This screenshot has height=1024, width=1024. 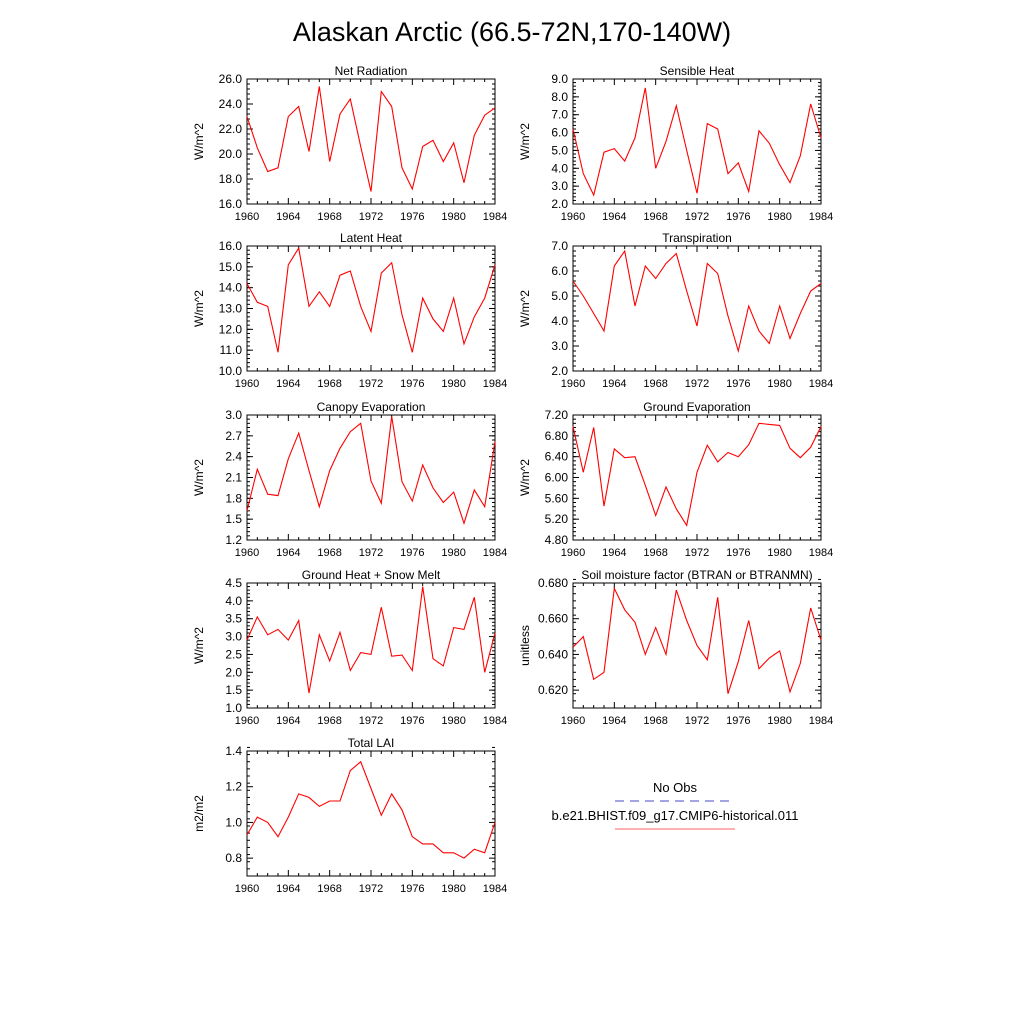 I want to click on panel-title: Soil moisture factor (BTRAN or BTRANMN), so click(x=696, y=575).